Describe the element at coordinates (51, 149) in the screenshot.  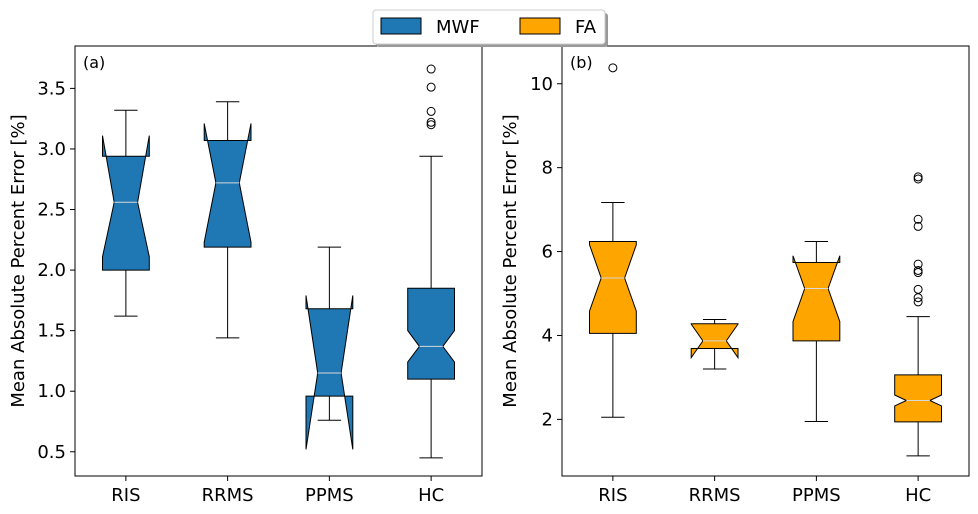
I see `y-tick-label: 3.0` at that location.